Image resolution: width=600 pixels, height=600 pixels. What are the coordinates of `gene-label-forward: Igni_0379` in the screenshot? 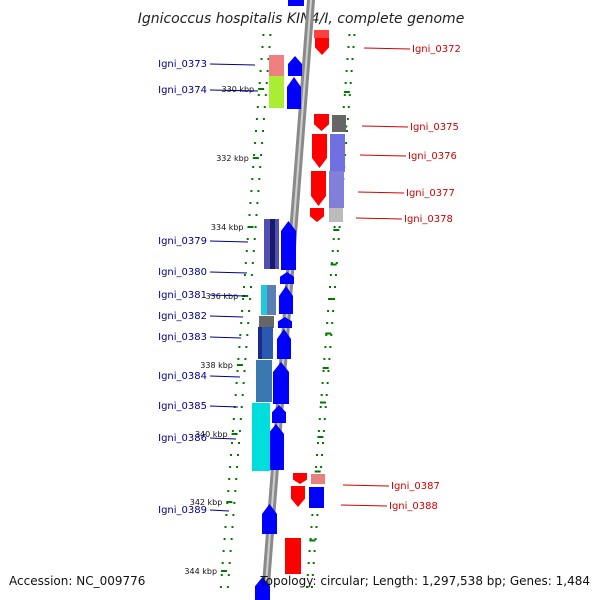 It's located at (182, 241).